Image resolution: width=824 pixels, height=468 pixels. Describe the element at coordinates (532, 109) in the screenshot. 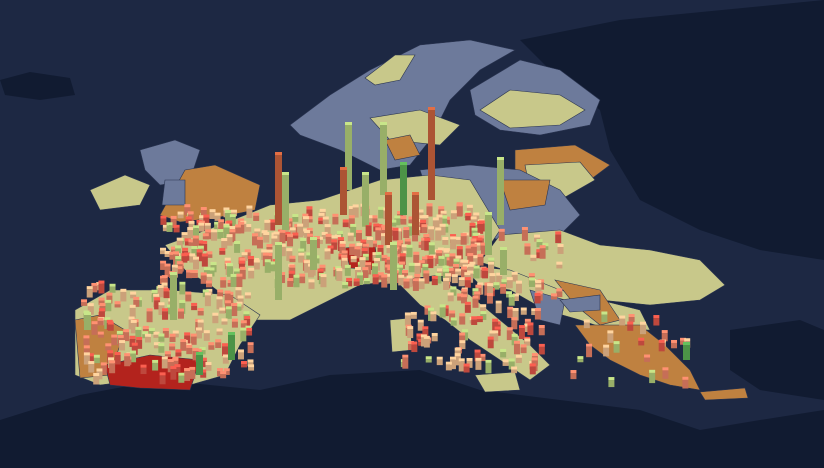

I see `region-finland-south` at that location.